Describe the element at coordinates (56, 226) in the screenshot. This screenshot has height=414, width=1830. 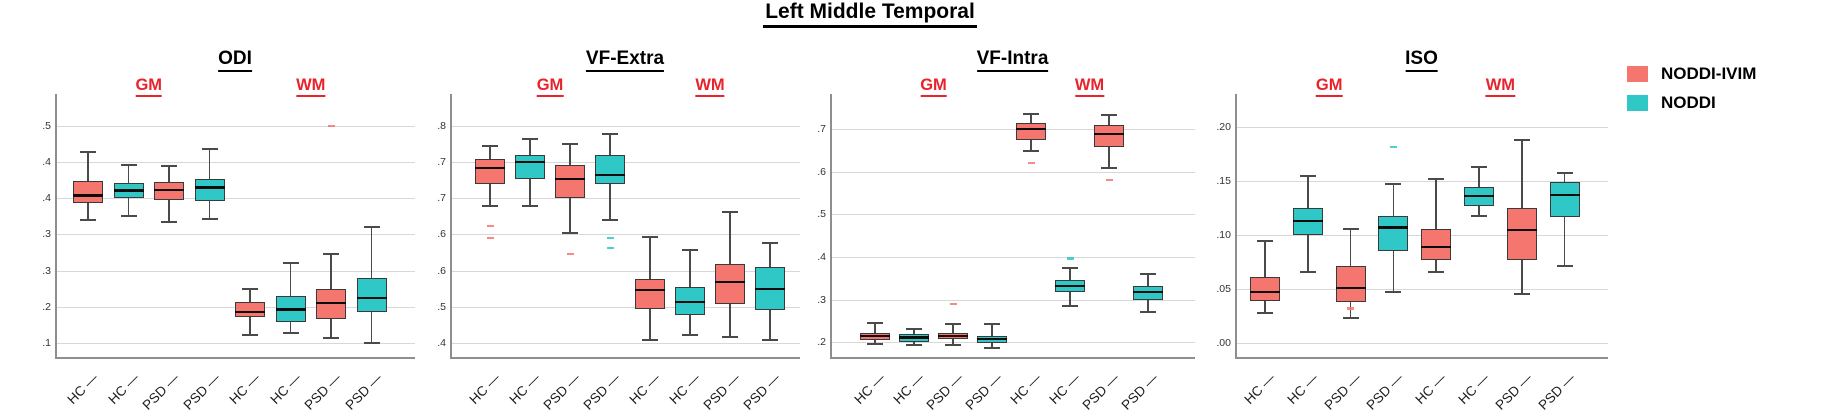
I see `y-axis-line` at that location.